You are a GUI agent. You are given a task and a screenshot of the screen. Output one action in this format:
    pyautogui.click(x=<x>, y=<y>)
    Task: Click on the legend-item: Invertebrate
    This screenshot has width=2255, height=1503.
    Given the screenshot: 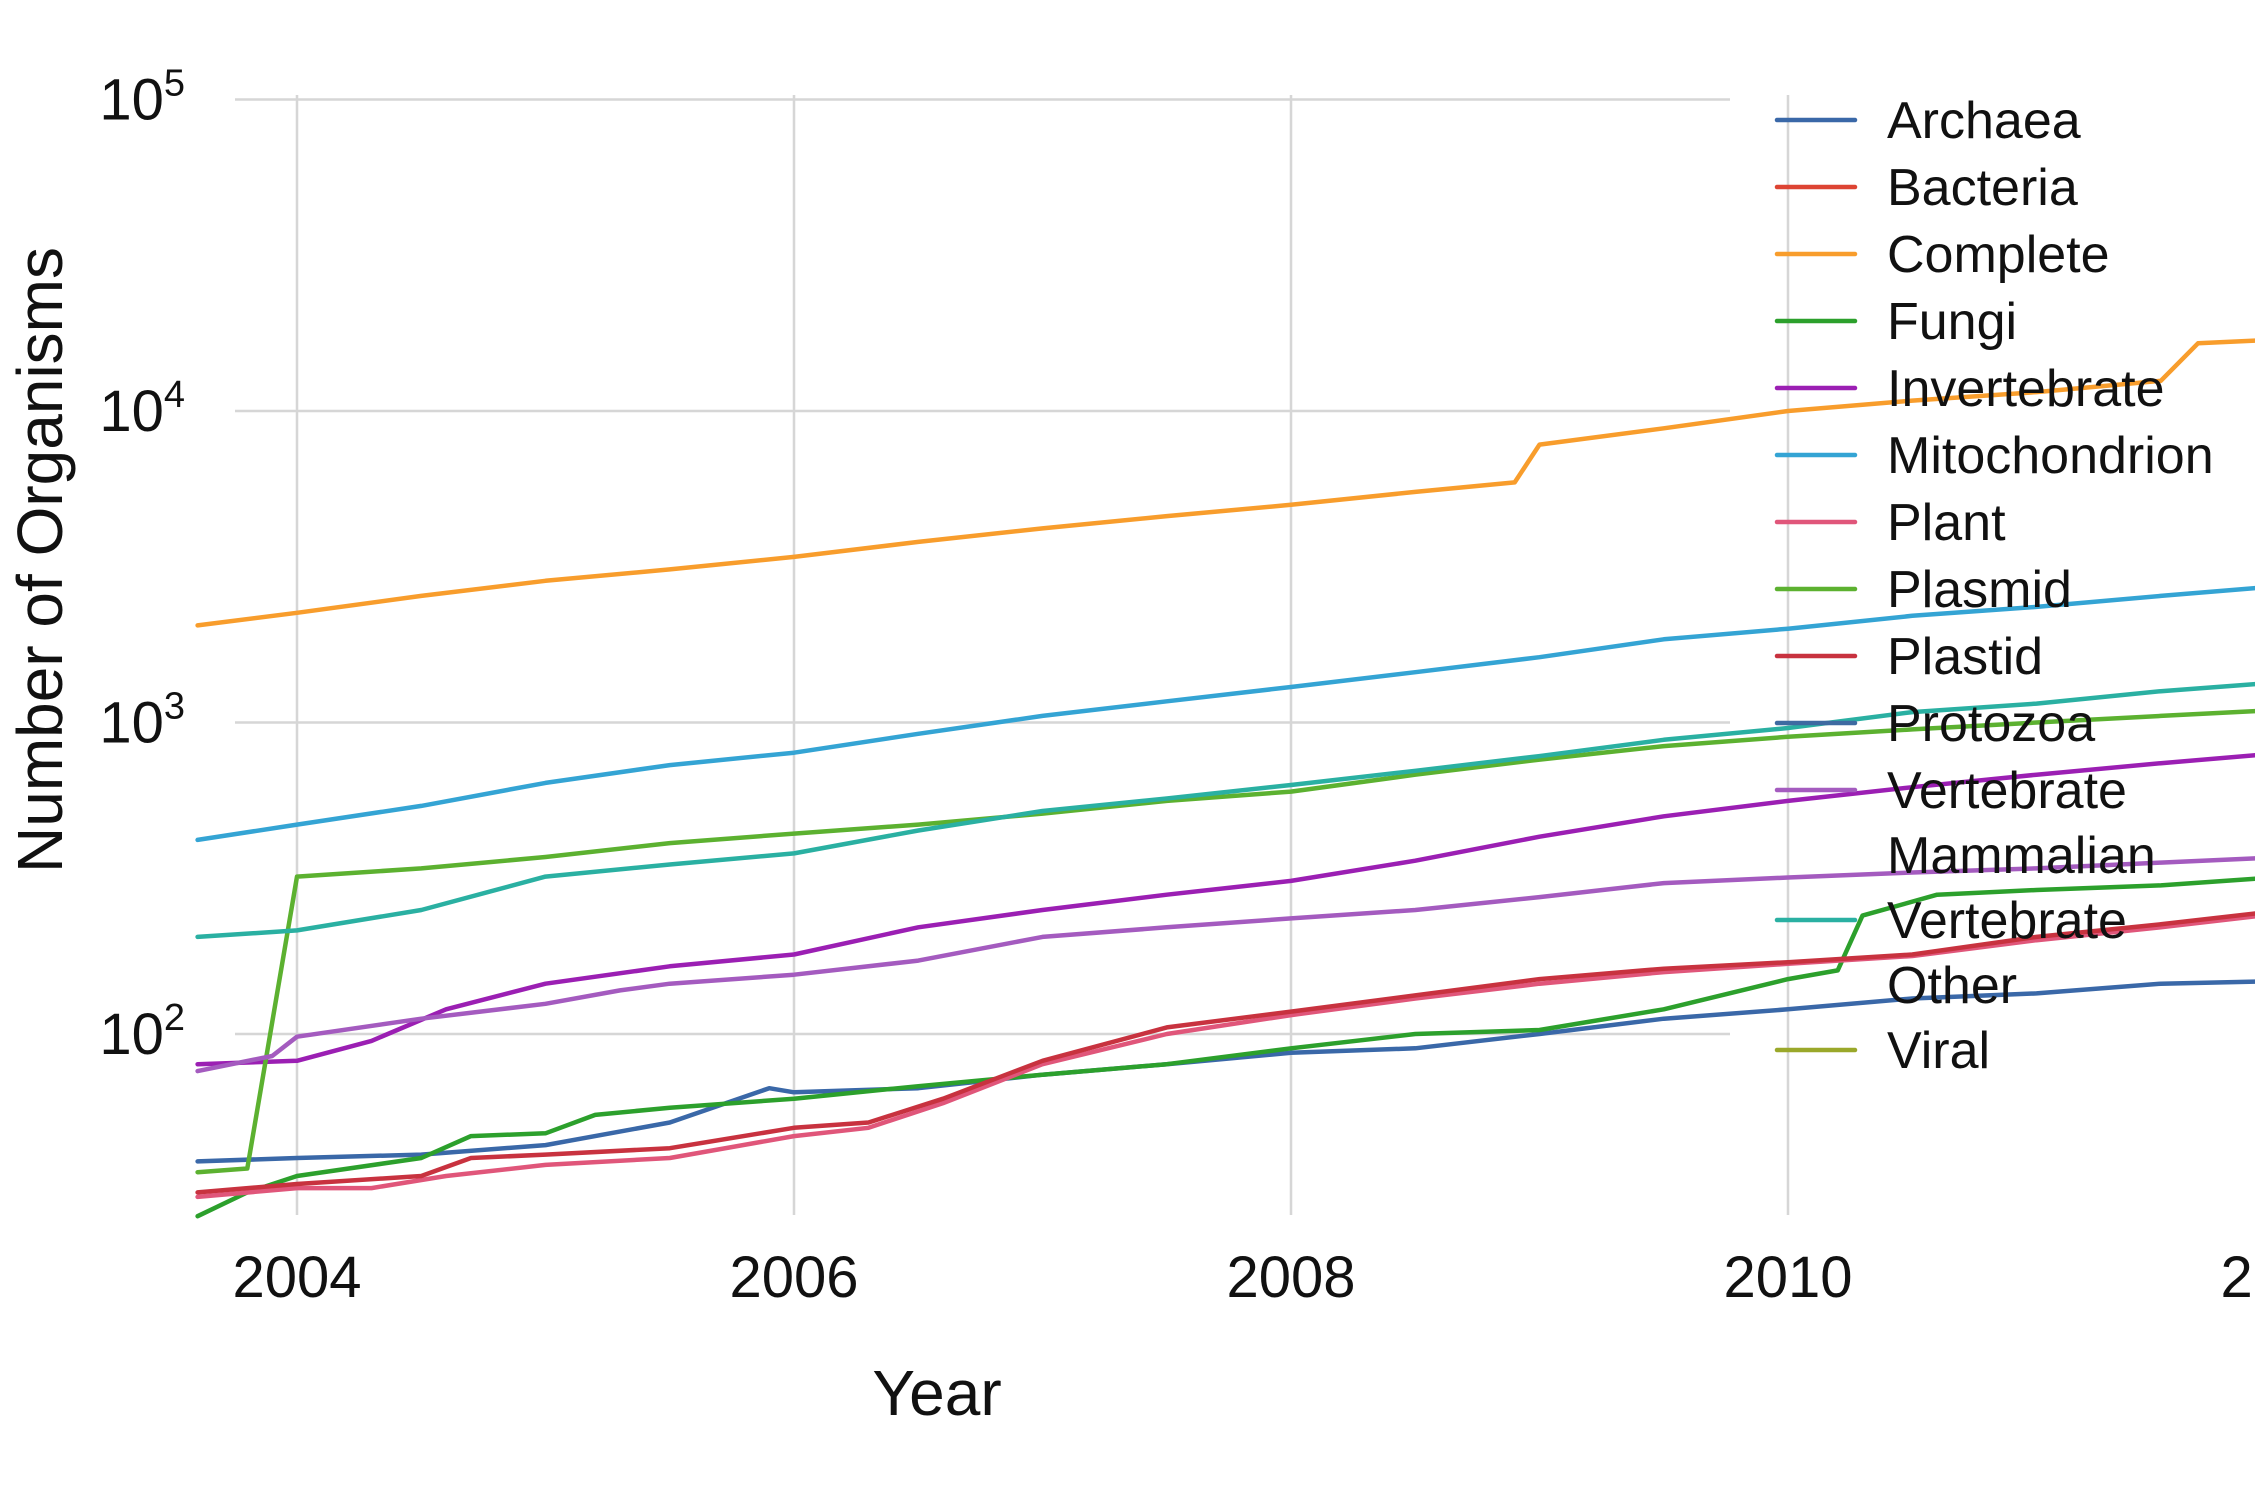 What is the action you would take?
    pyautogui.click(x=1969, y=389)
    